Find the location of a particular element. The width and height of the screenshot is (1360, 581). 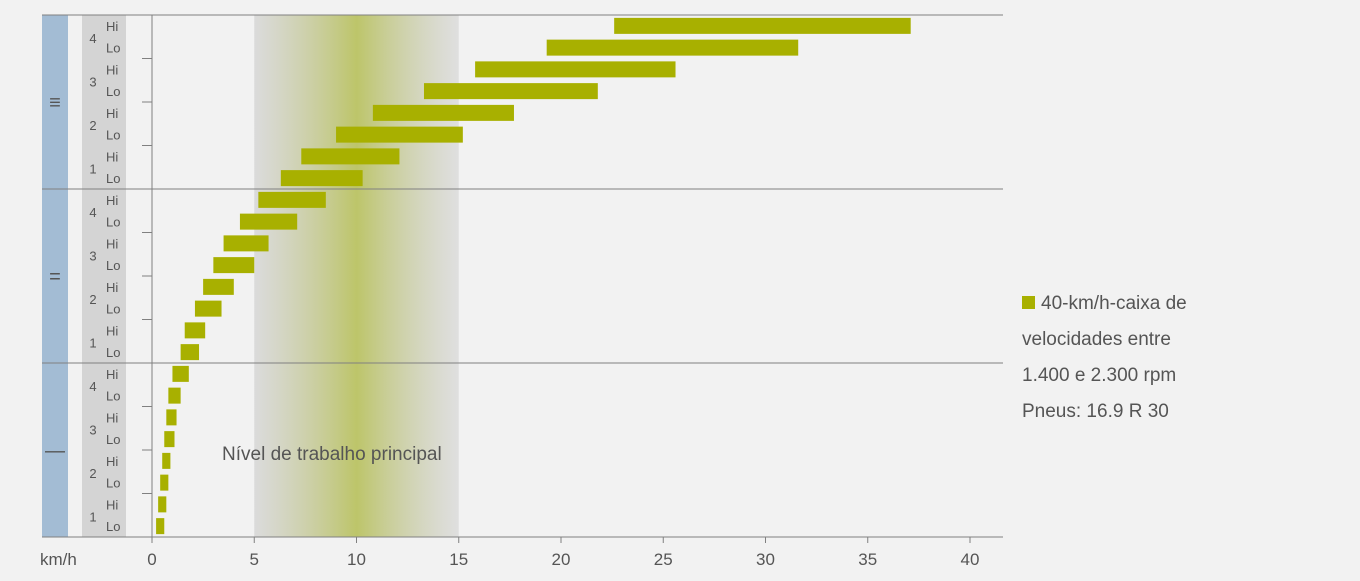

legend-line-2: velocidades entre is located at coordinates (1096, 339).